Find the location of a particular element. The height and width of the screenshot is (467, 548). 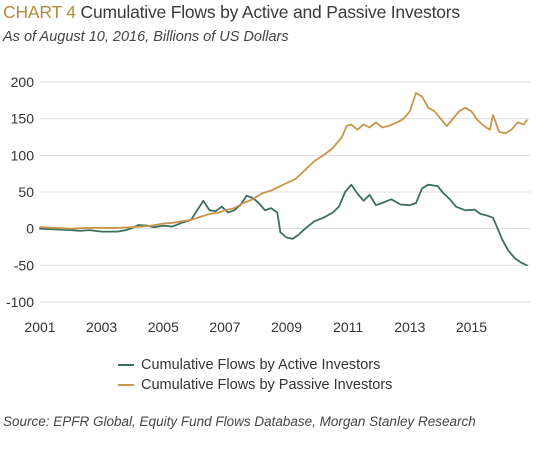

legend-swatch-passive is located at coordinates (126, 385).